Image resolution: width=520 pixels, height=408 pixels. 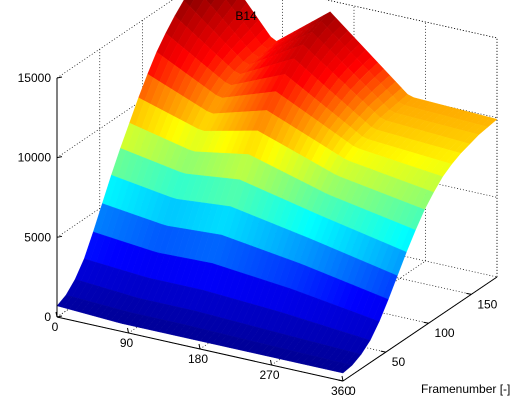 What do you see at coordinates (344, 368) in the screenshot?
I see `surface-patch` at bounding box center [344, 368].